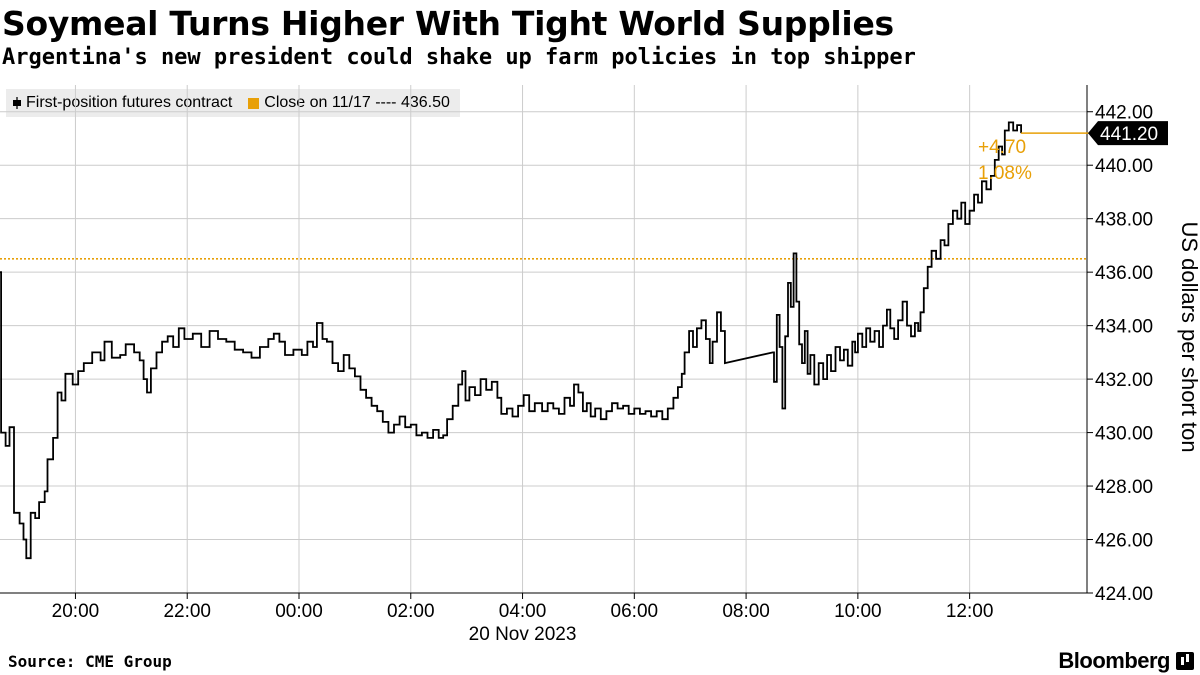  Describe the element at coordinates (1114, 660) in the screenshot. I see `brand-logo: Bloomberg` at that location.